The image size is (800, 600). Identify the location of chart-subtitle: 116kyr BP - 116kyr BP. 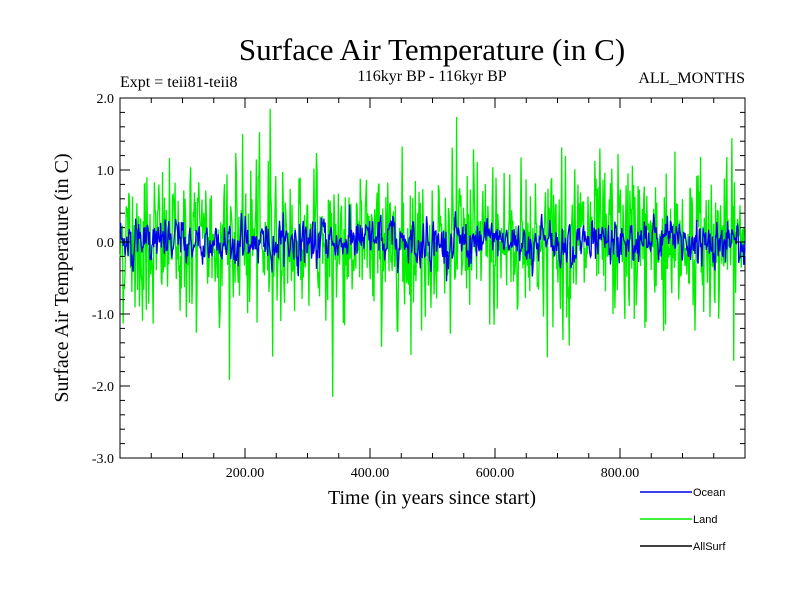
(431, 76).